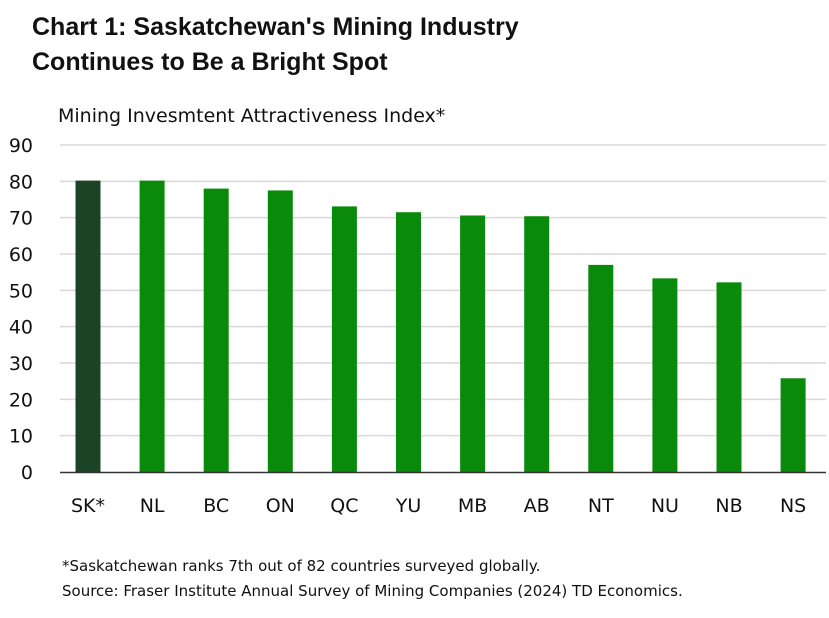  I want to click on bar-nu, so click(665, 375).